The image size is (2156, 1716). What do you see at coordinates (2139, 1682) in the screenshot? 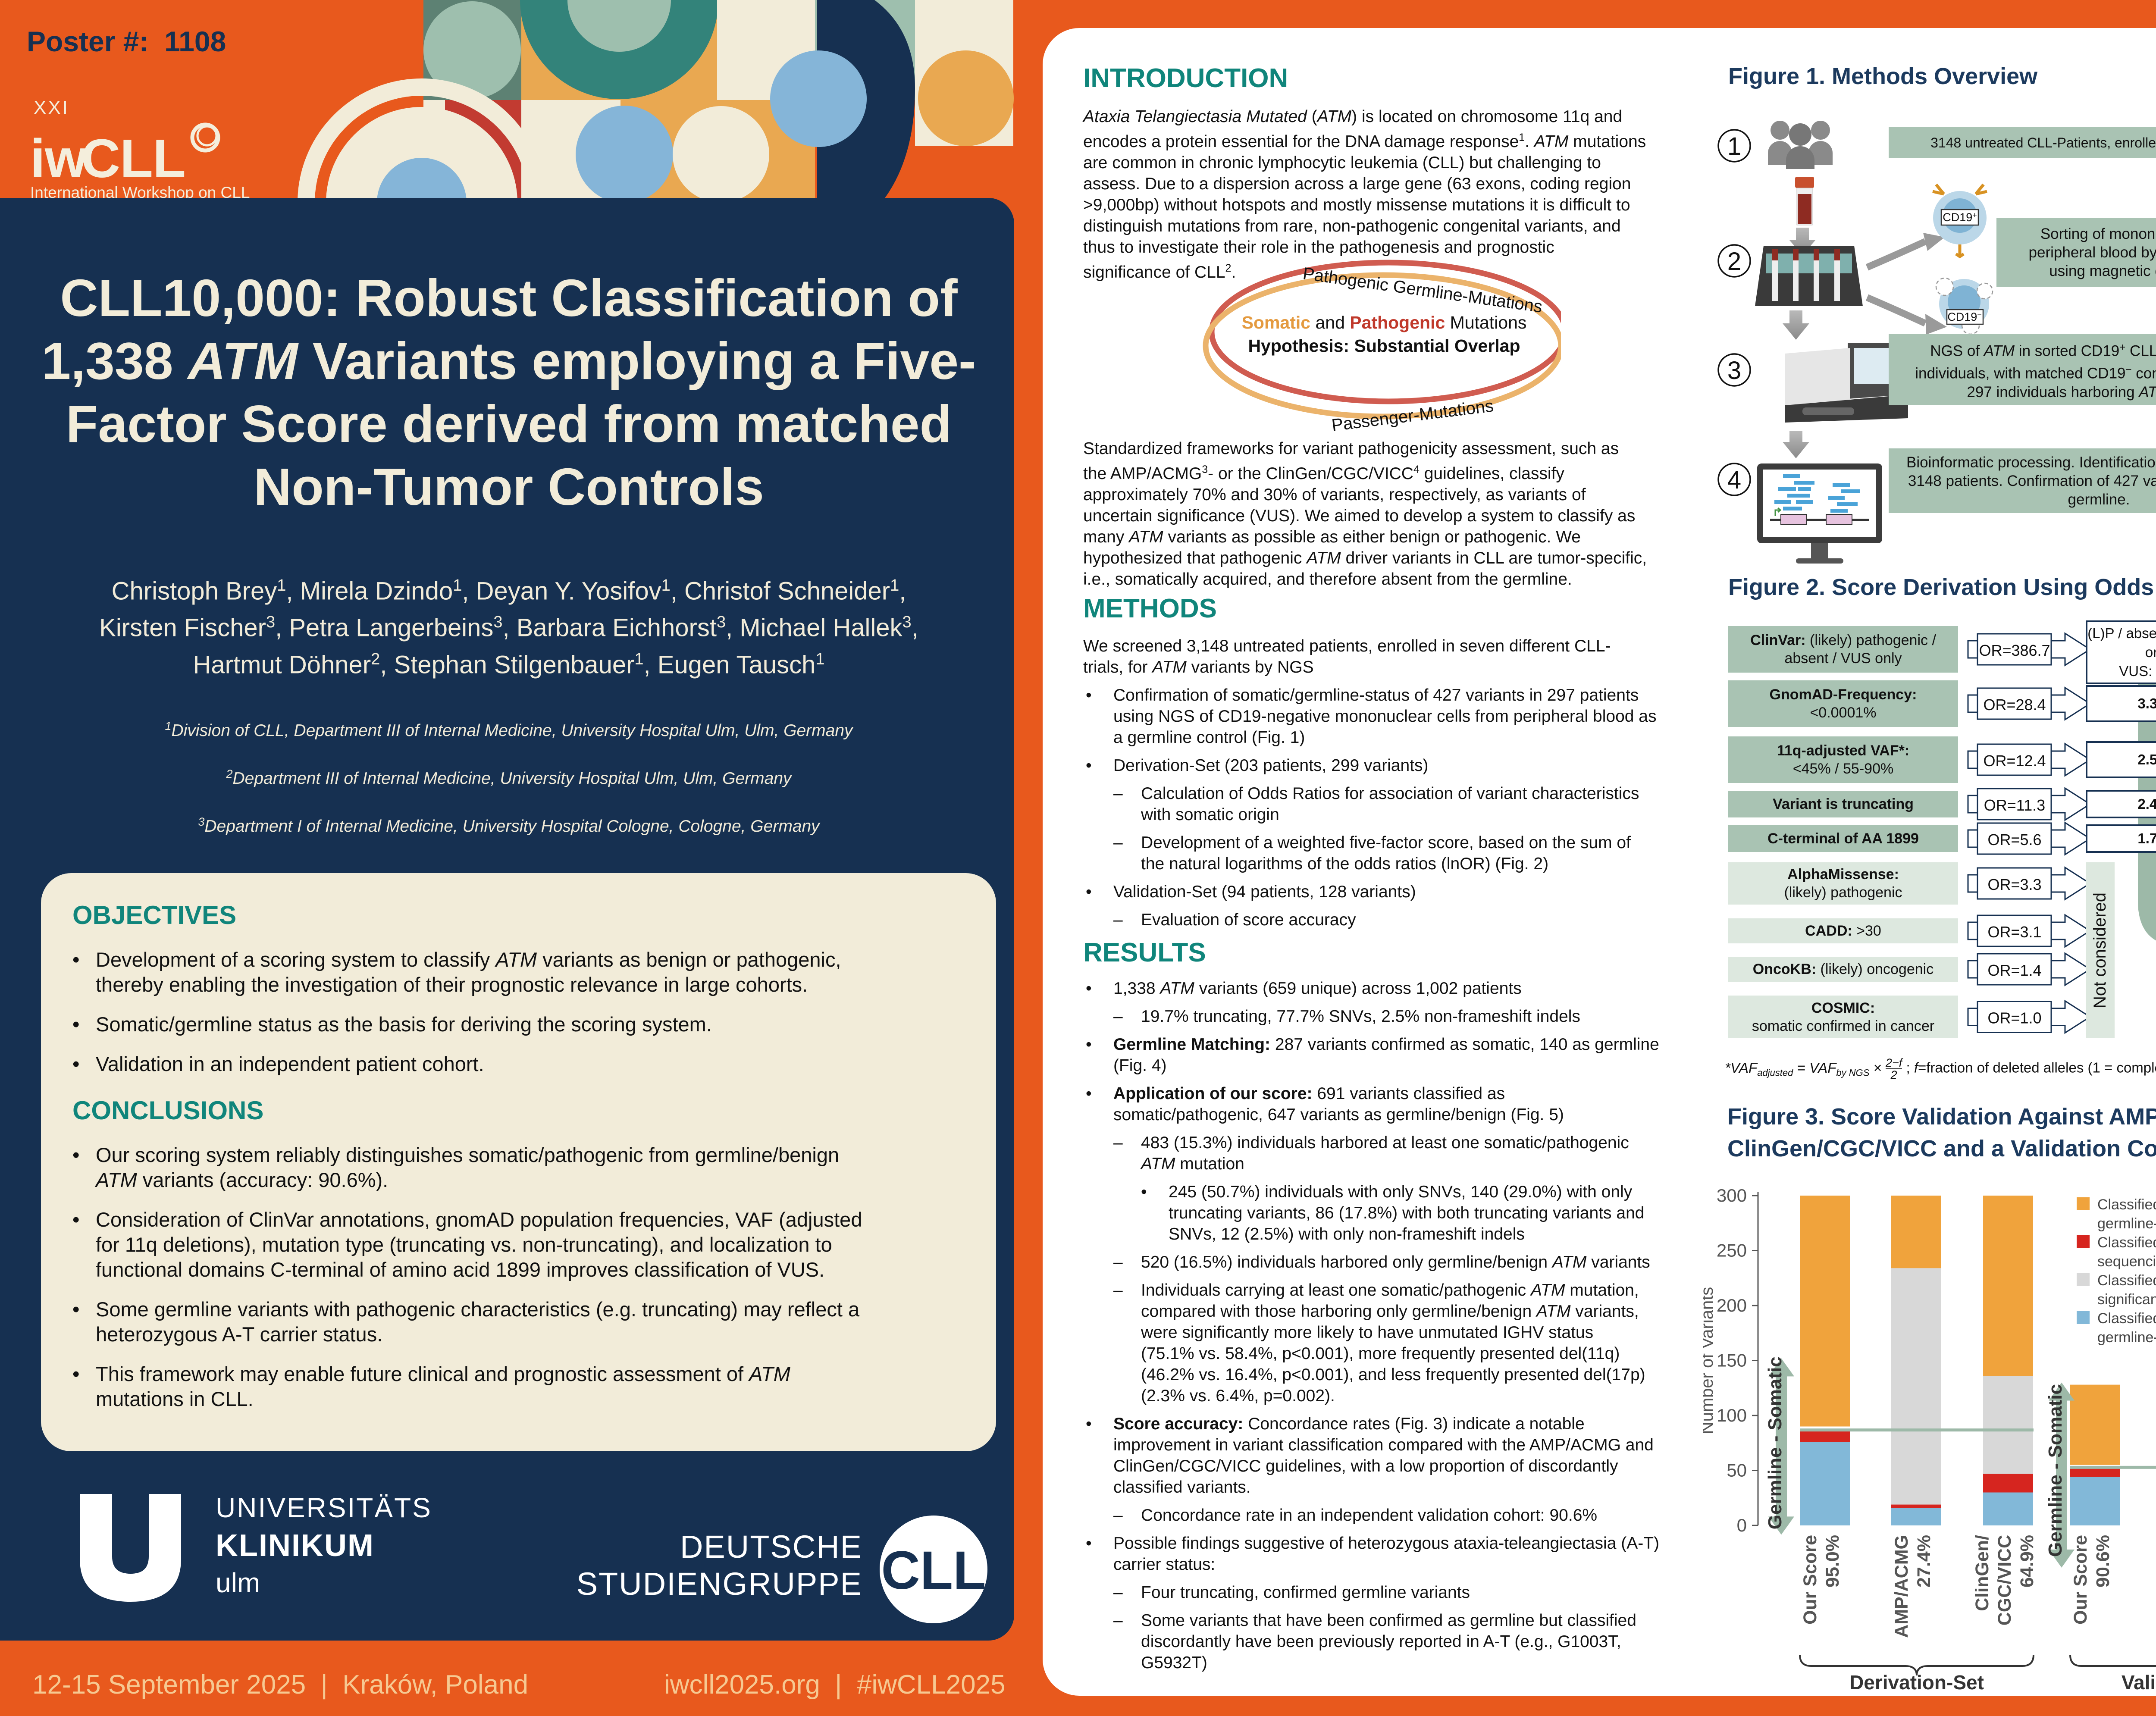
I see `svg-text: Validation-Set` at bounding box center [2139, 1682].